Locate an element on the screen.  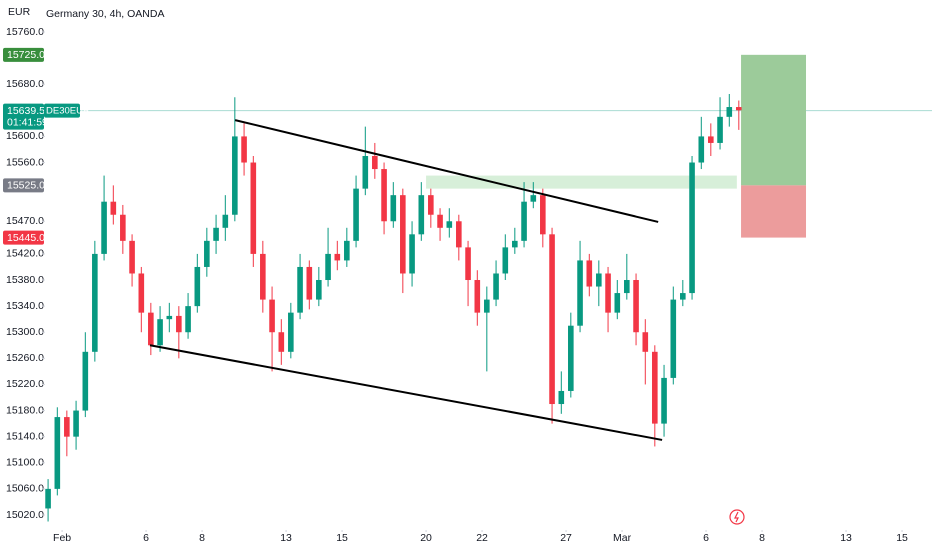
y-tick-label: 15380.0 is located at coordinates (25, 280).